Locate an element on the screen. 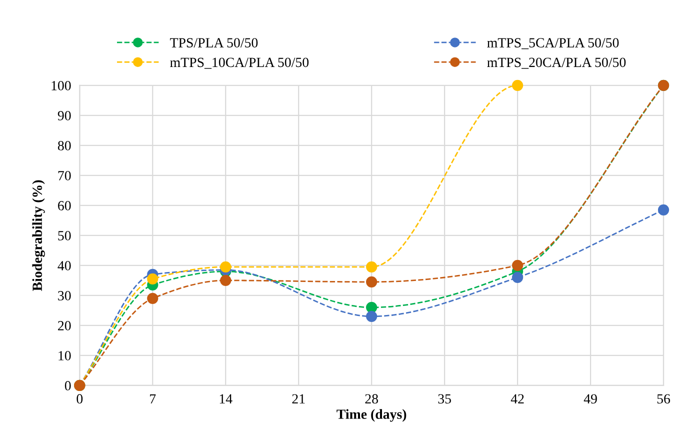 The height and width of the screenshot is (438, 675). x-axis-title: Time (days) is located at coordinates (371, 415).